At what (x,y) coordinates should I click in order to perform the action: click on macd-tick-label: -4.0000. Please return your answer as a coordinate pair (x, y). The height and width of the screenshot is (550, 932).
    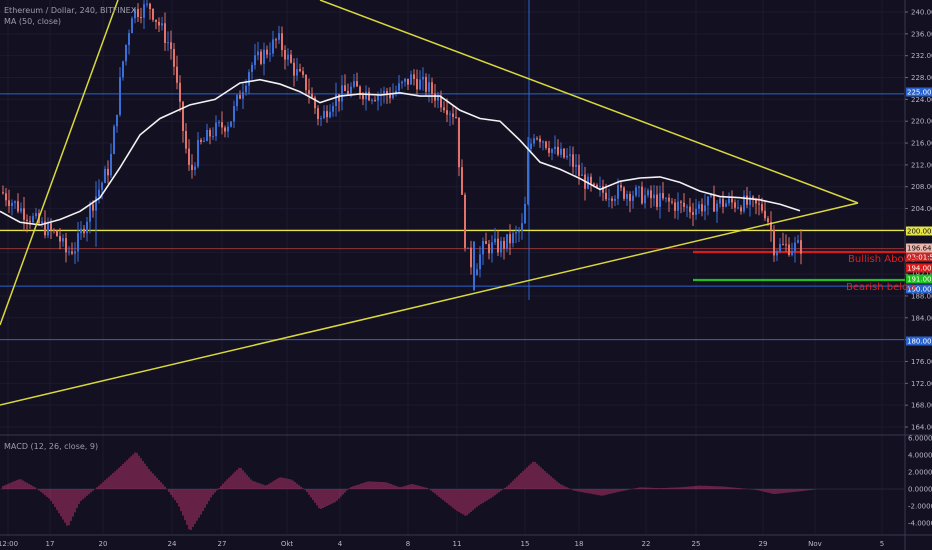
    Looking at the image, I should click on (920, 524).